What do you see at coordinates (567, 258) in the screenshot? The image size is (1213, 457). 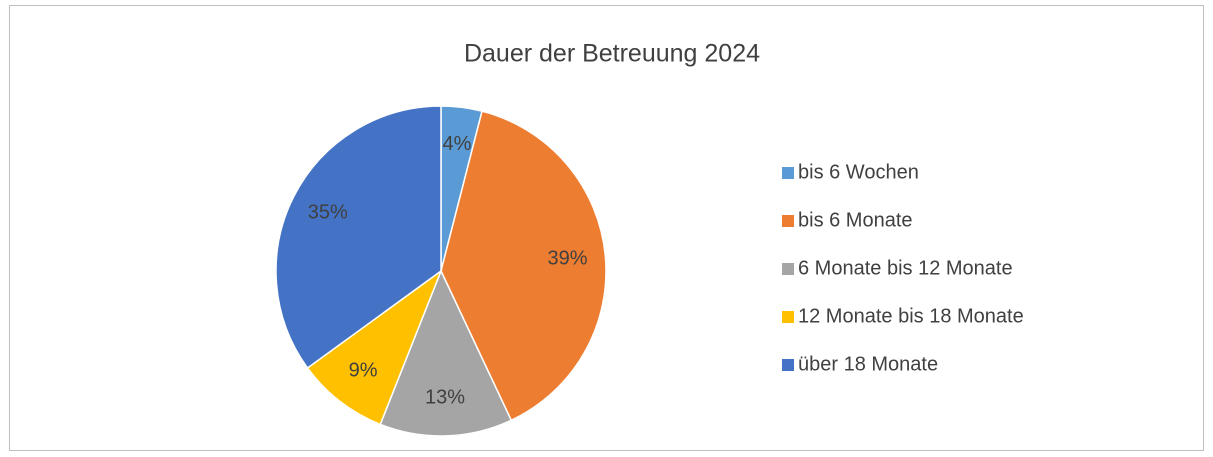 I see `data-label: 39%` at bounding box center [567, 258].